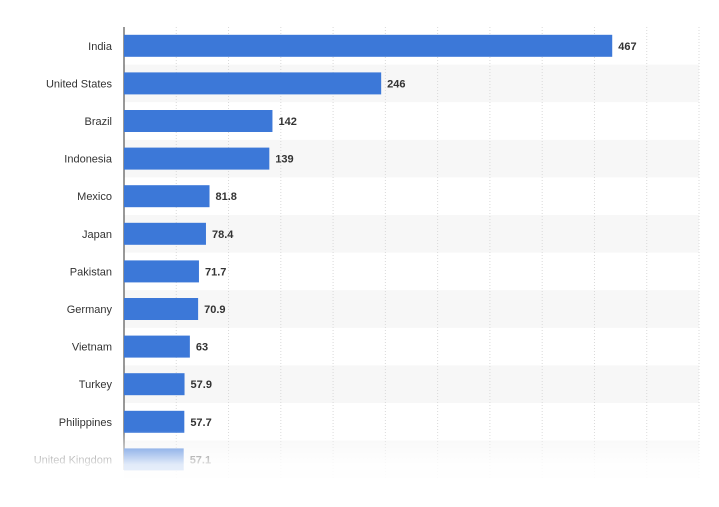 This screenshot has width=719, height=507. Describe the element at coordinates (100, 47) in the screenshot. I see `category-label: India` at that location.